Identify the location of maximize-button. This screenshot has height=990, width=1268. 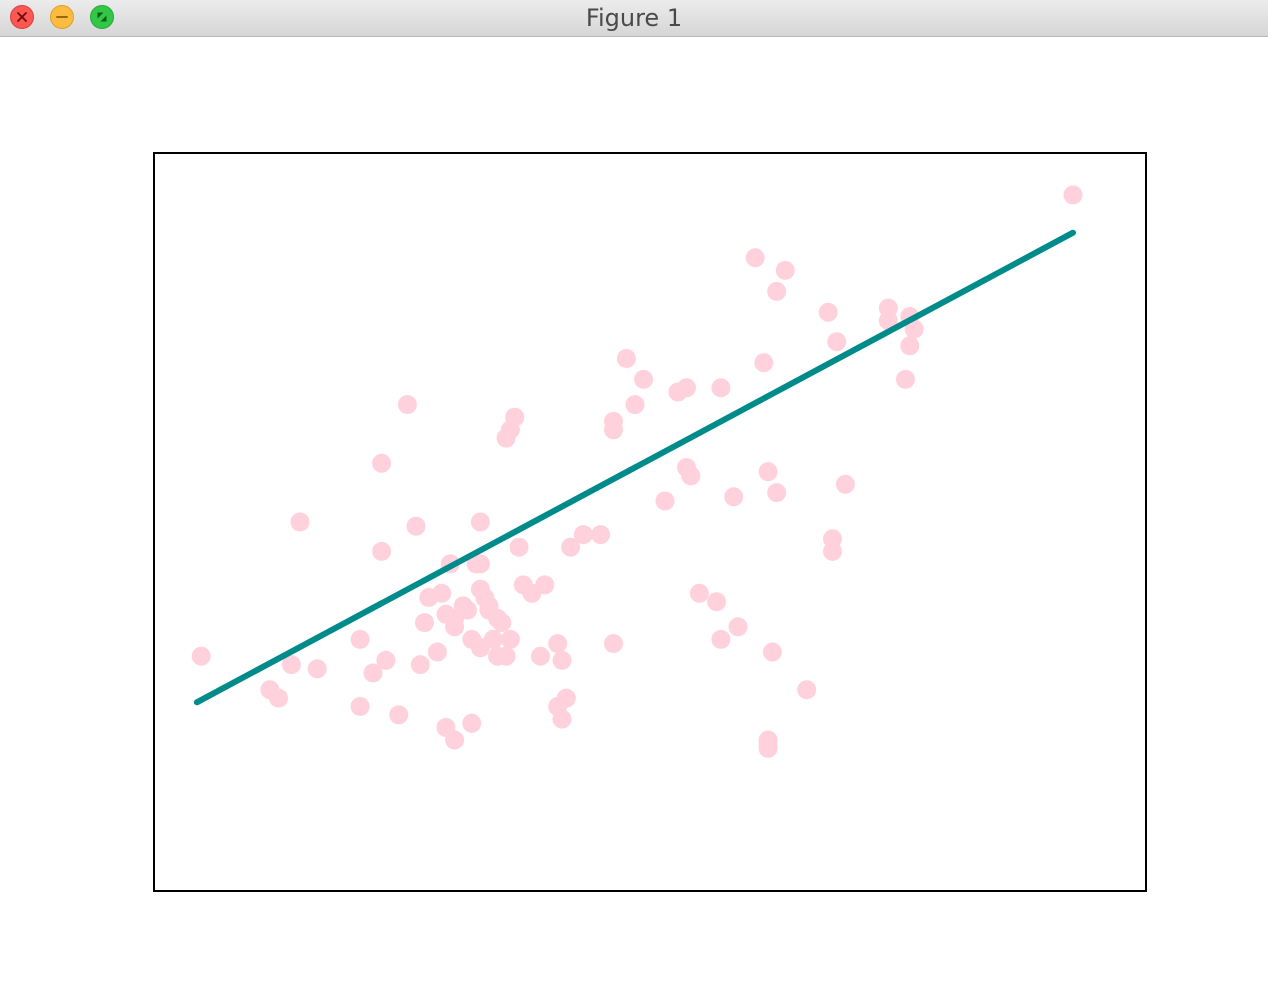
(102, 17).